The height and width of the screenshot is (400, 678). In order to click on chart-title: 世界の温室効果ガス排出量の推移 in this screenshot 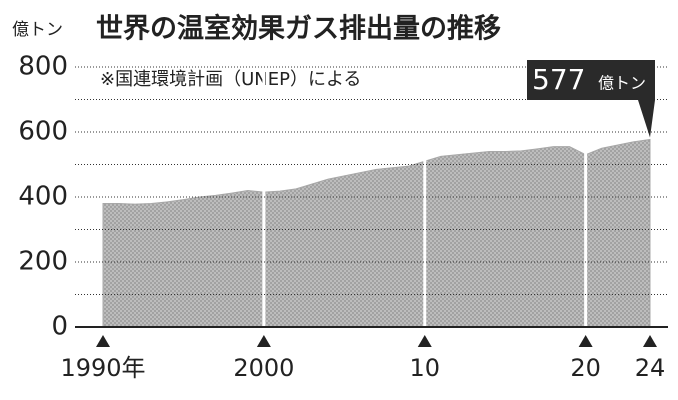, I will do `click(298, 29)`.